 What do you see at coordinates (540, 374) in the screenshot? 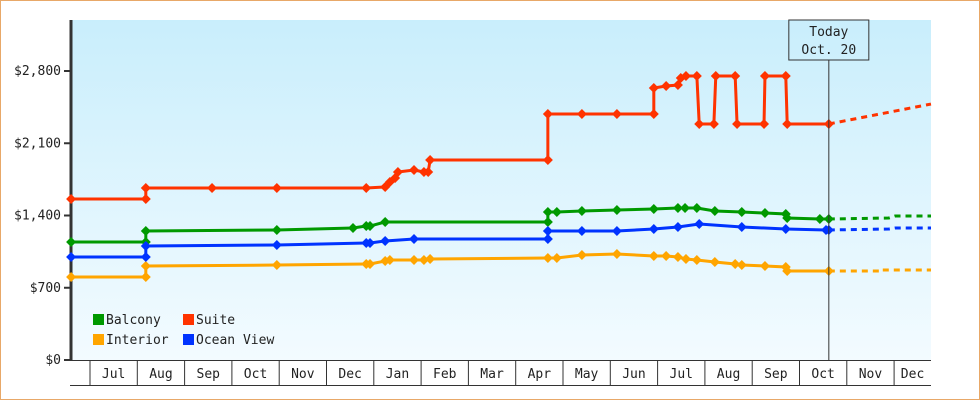
I see `month-label: Apr` at bounding box center [540, 374].